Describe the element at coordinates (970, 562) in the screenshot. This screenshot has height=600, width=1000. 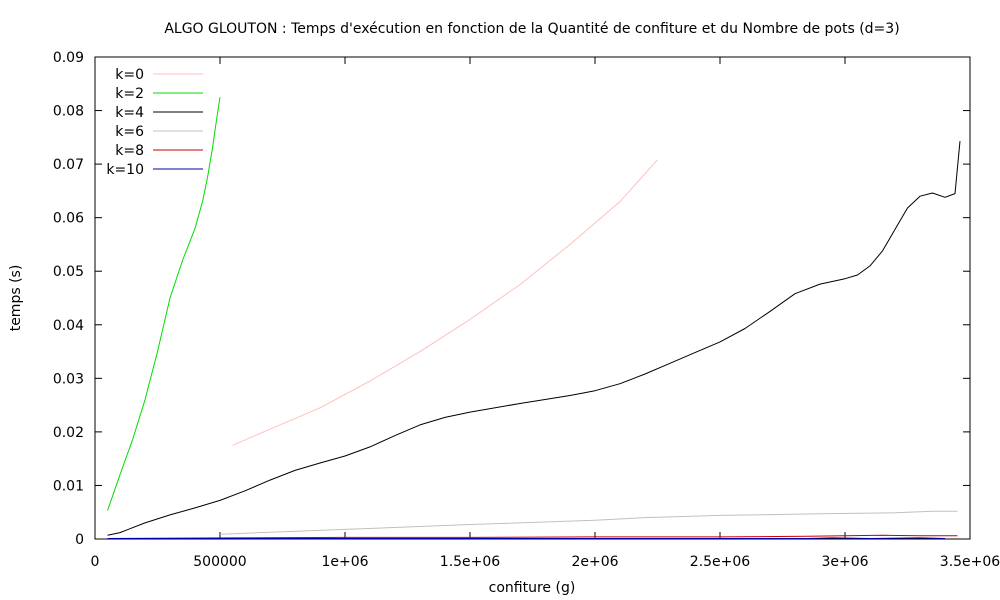
I see `x-tick-label: 3.5e+06` at that location.